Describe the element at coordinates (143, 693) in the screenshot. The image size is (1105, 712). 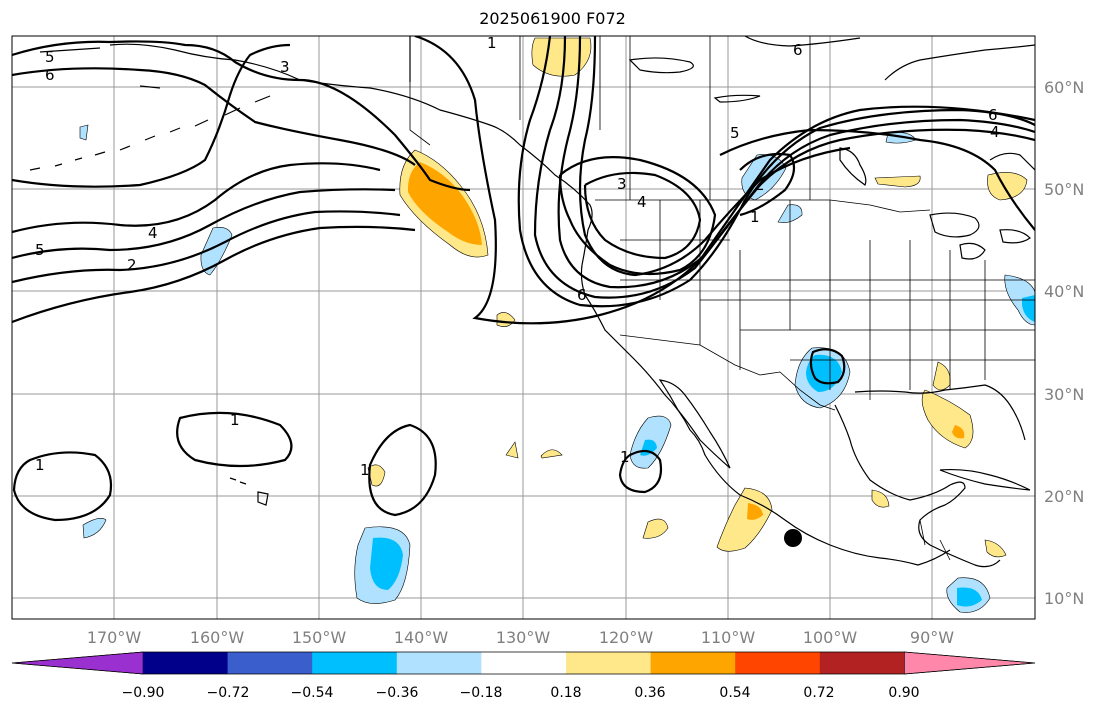
I see `colorbar-tick-label: −0.90` at that location.